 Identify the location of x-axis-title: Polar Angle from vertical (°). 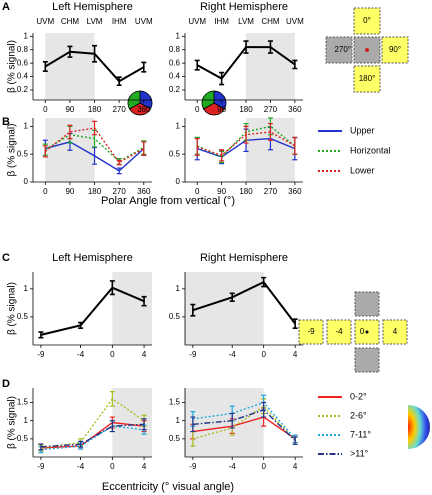
(168, 201).